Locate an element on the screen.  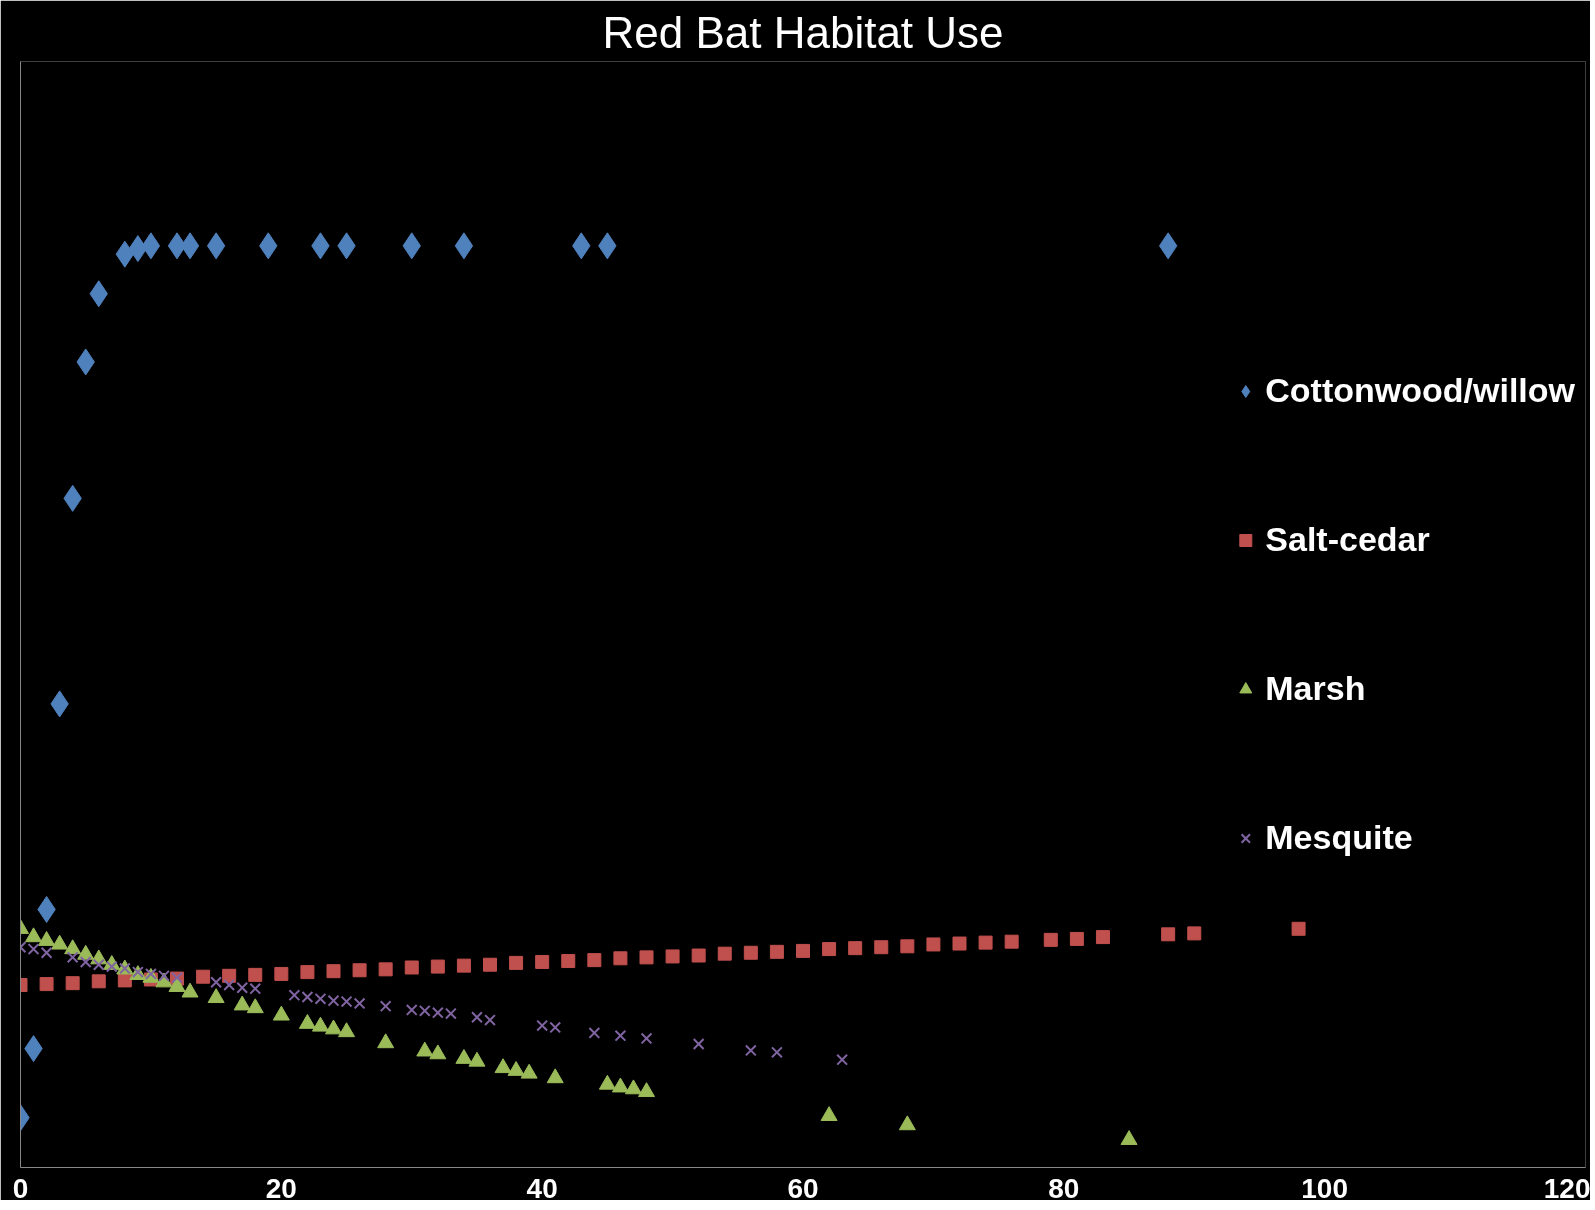
legend-label: Marsh is located at coordinates (1315, 688).